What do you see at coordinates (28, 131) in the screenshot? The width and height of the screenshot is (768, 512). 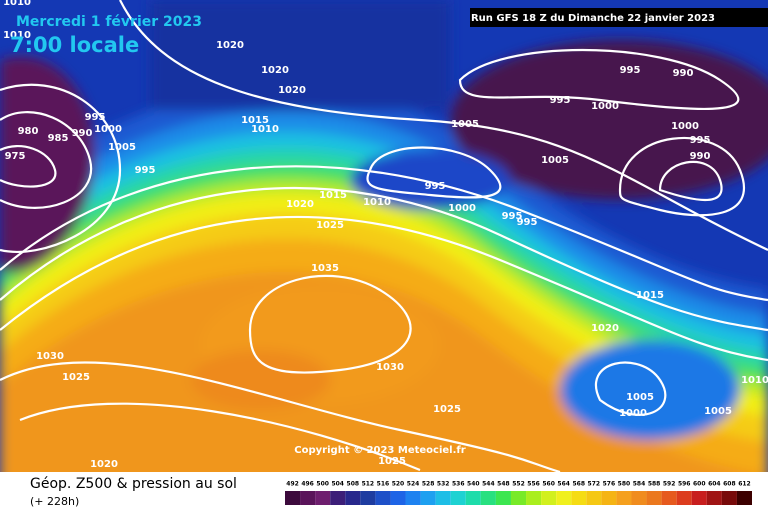 I see `isobar-label: 980` at bounding box center [28, 131].